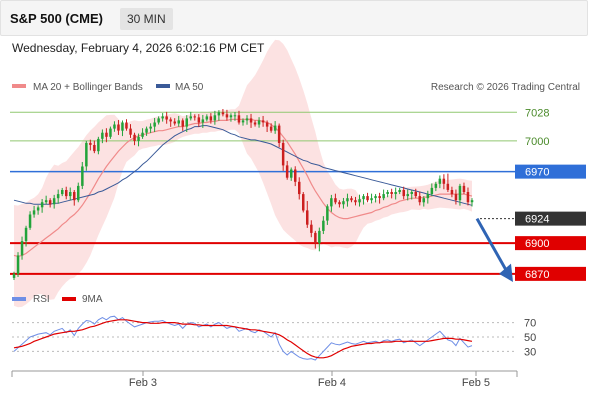 The height and width of the screenshot is (400, 590). What do you see at coordinates (69, 299) in the screenshot?
I see `rsi-ma-legend-swatch` at bounding box center [69, 299].